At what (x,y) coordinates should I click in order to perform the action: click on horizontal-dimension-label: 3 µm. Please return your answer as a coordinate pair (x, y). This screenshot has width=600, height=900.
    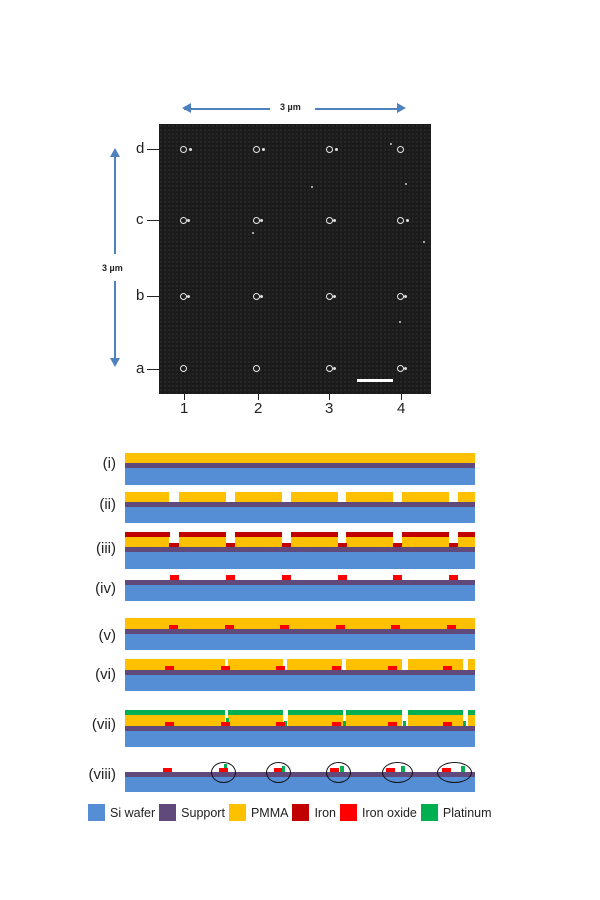
    Looking at the image, I should click on (290, 107).